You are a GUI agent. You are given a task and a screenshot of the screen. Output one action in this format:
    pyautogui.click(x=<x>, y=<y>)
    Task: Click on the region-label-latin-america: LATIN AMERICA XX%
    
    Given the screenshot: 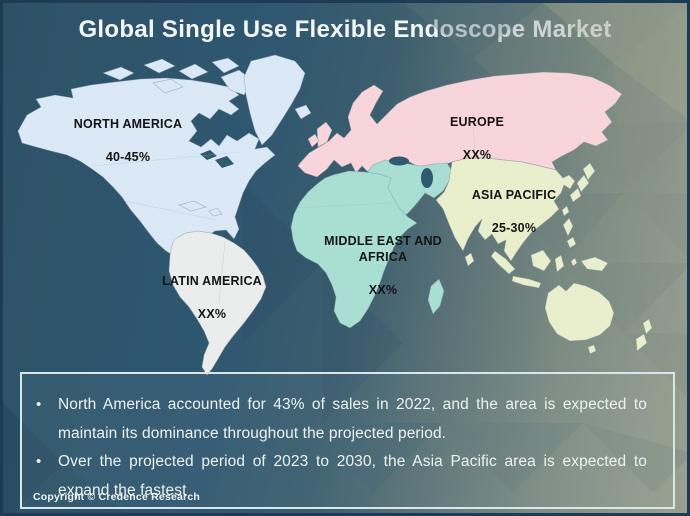 What is the action you would take?
    pyautogui.click(x=212, y=297)
    